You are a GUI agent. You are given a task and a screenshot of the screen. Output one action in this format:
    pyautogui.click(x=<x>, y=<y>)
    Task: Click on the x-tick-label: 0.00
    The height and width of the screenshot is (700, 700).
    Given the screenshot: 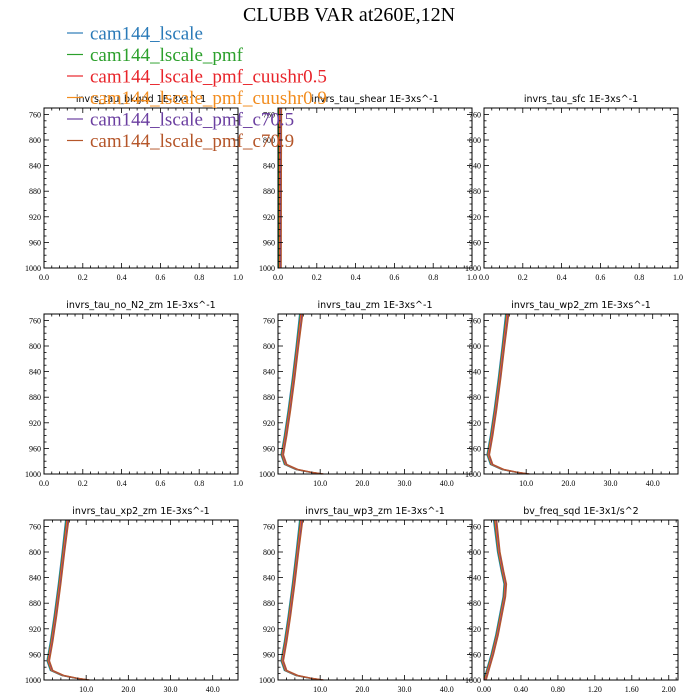 What is the action you would take?
    pyautogui.click(x=484, y=689)
    